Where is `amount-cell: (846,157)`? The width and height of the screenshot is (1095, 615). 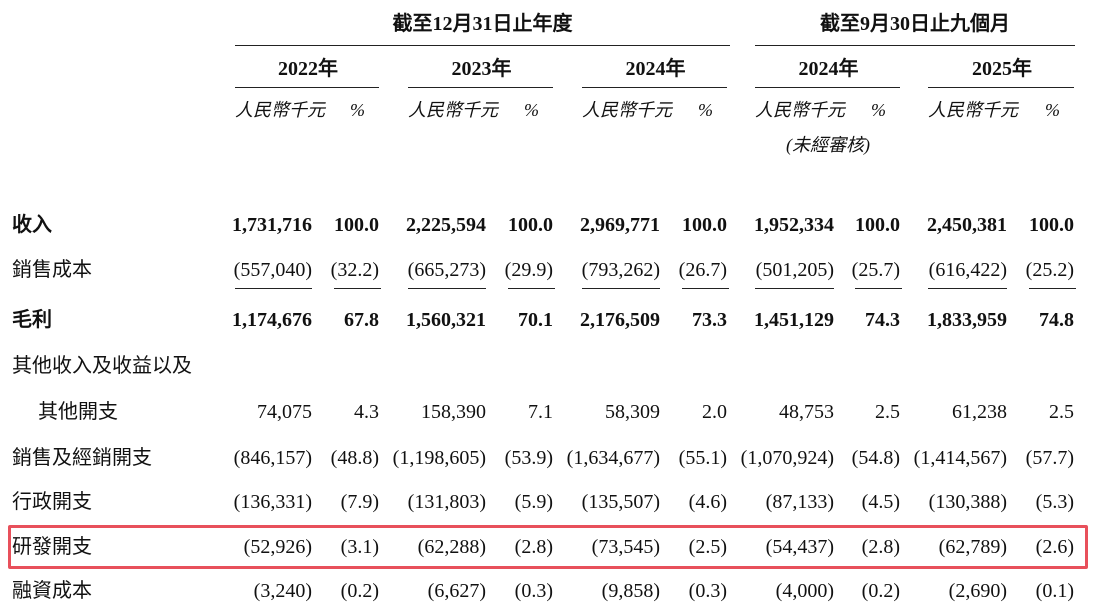
amount-cell: (846,157) is located at coordinates (272, 458).